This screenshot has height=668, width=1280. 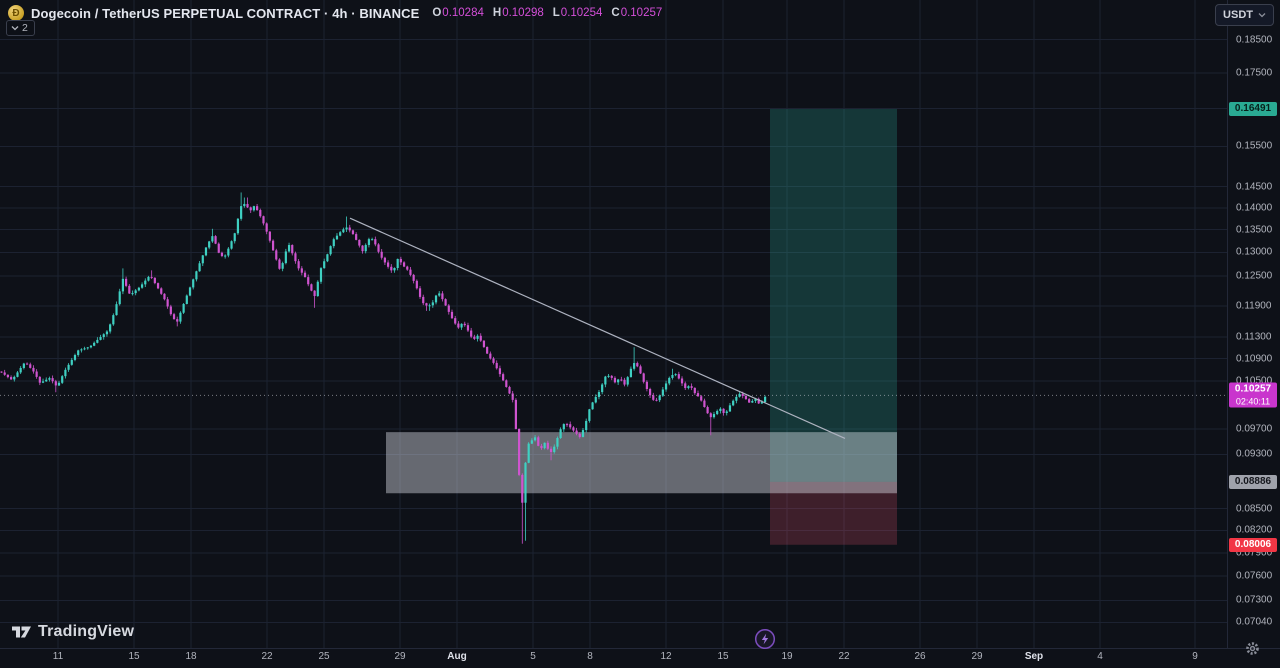 What do you see at coordinates (765, 639) in the screenshot?
I see `lightning-button` at bounding box center [765, 639].